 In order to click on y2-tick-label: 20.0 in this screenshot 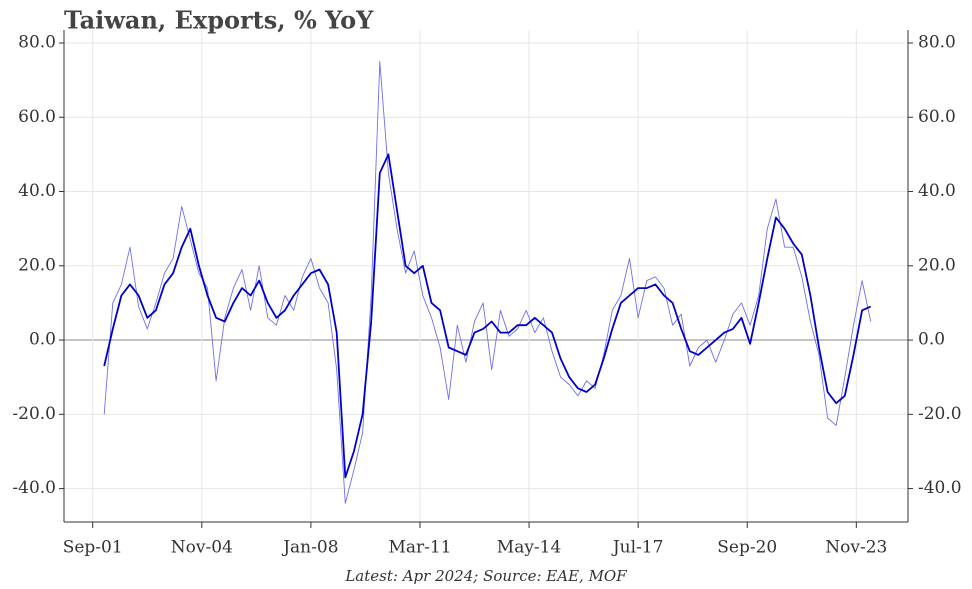, I will do `click(937, 265)`.